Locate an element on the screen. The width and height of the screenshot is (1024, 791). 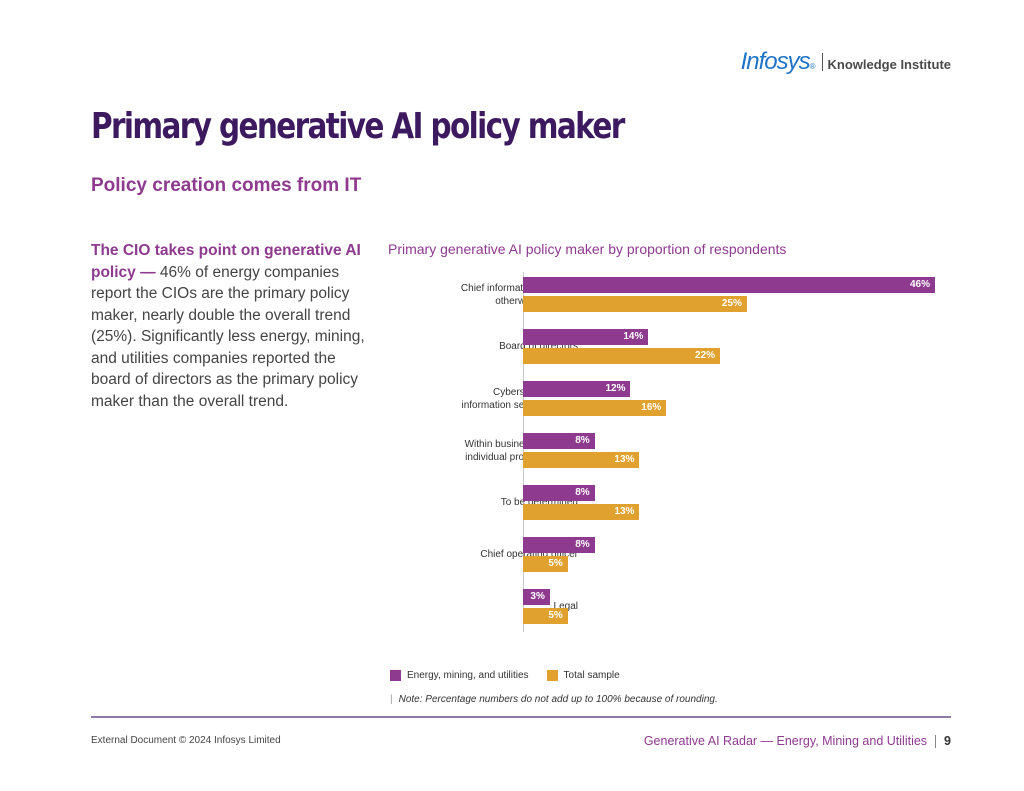
footer-divider is located at coordinates (521, 717).